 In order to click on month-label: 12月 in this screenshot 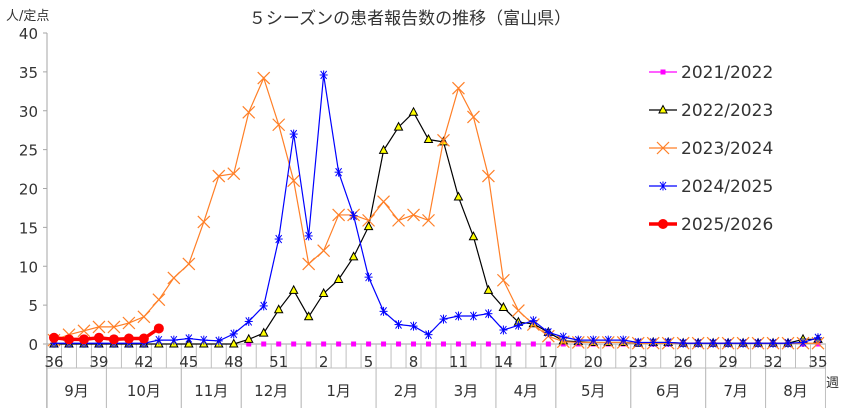, I will do `click(271, 391)`.